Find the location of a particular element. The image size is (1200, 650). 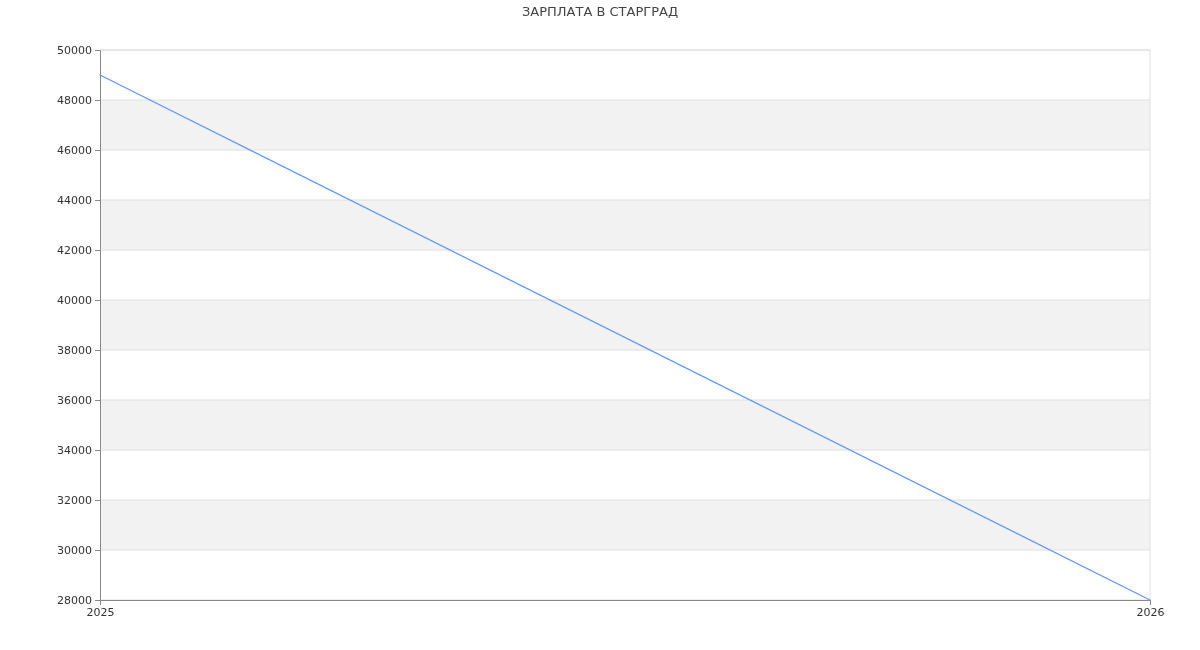

y-tick-label: 48000 is located at coordinates (74, 101).